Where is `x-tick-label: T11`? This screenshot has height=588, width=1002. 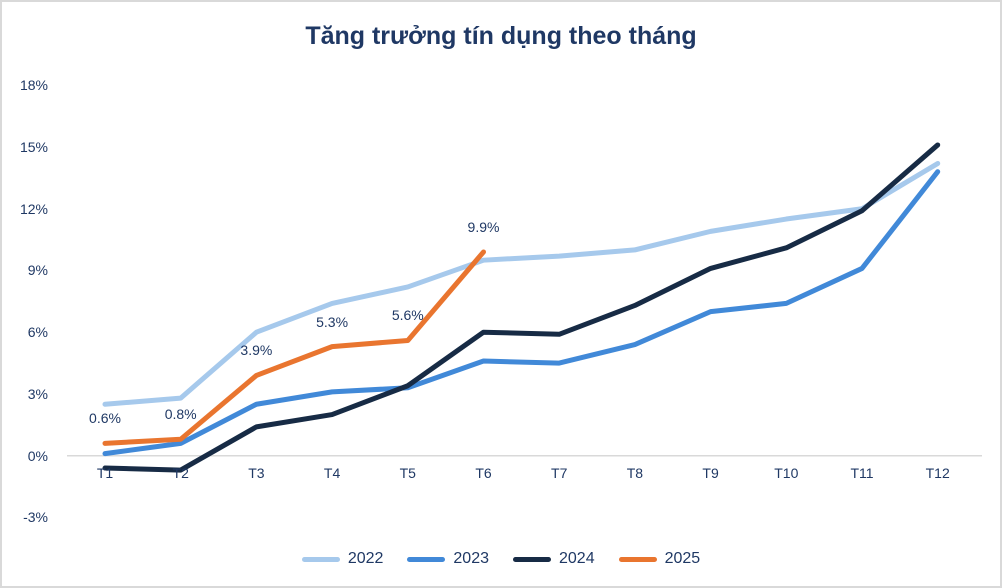
x-tick-label: T11 is located at coordinates (862, 473).